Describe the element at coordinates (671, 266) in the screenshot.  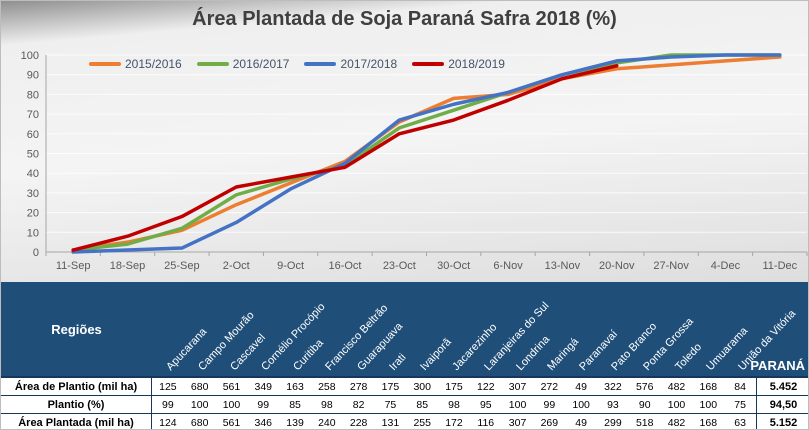
I see `x-tick-label: 27-Nov` at that location.